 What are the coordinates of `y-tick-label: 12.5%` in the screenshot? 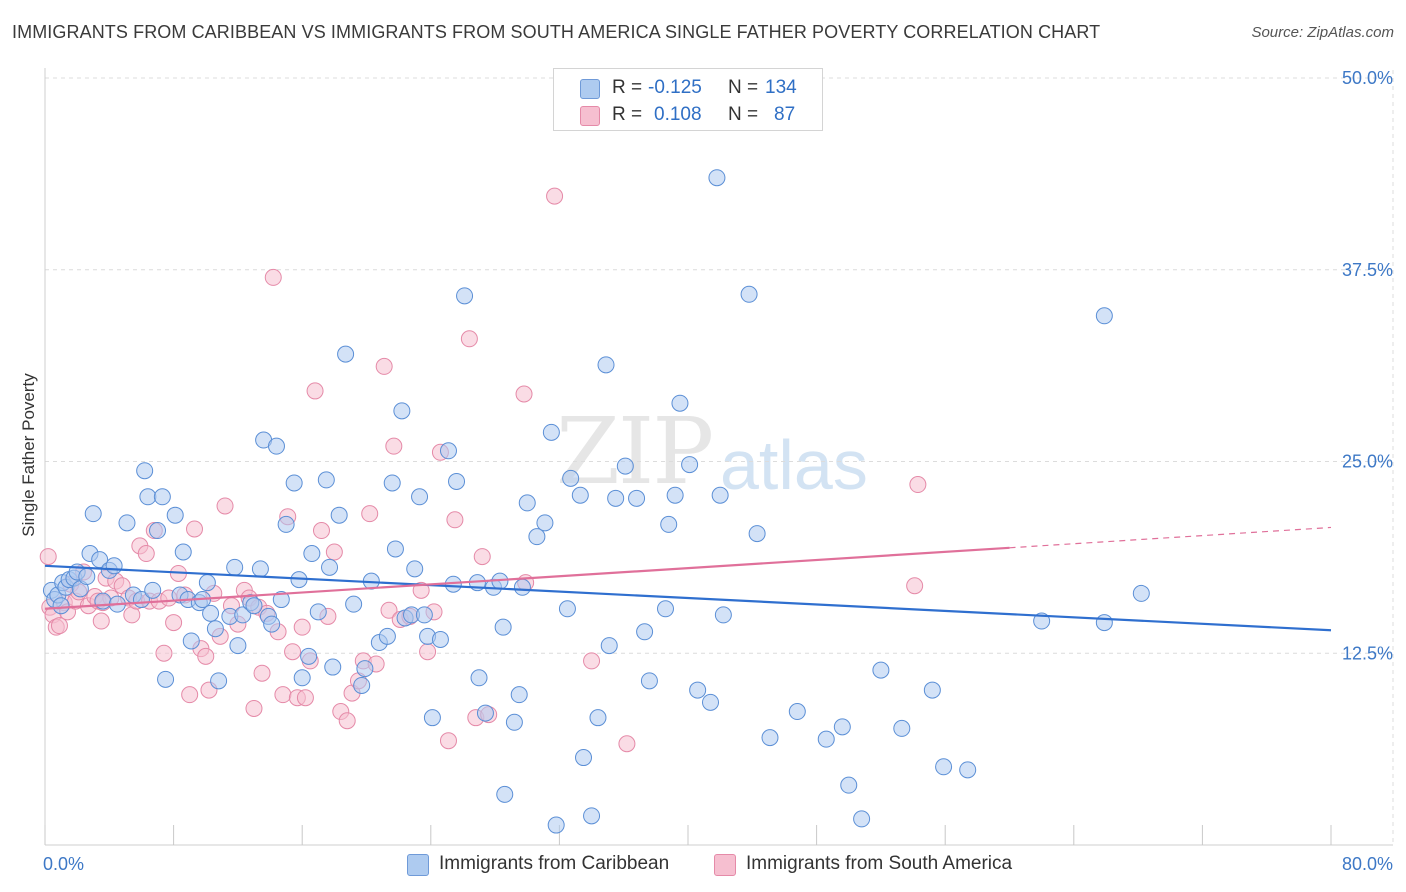 It's located at (1367, 653).